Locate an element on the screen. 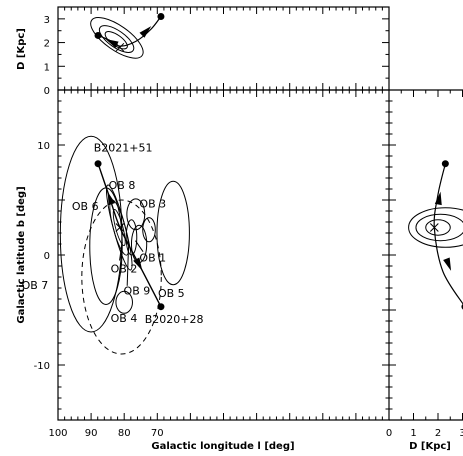  main-contour-ellipse is located at coordinates (119, 227).